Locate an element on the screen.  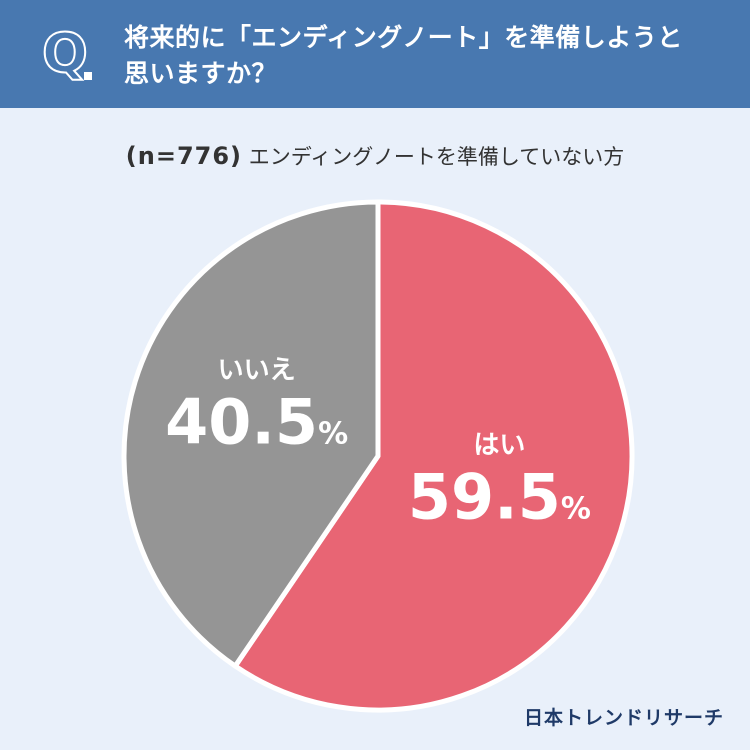
sample-size: (n=776) is located at coordinates (184, 156).